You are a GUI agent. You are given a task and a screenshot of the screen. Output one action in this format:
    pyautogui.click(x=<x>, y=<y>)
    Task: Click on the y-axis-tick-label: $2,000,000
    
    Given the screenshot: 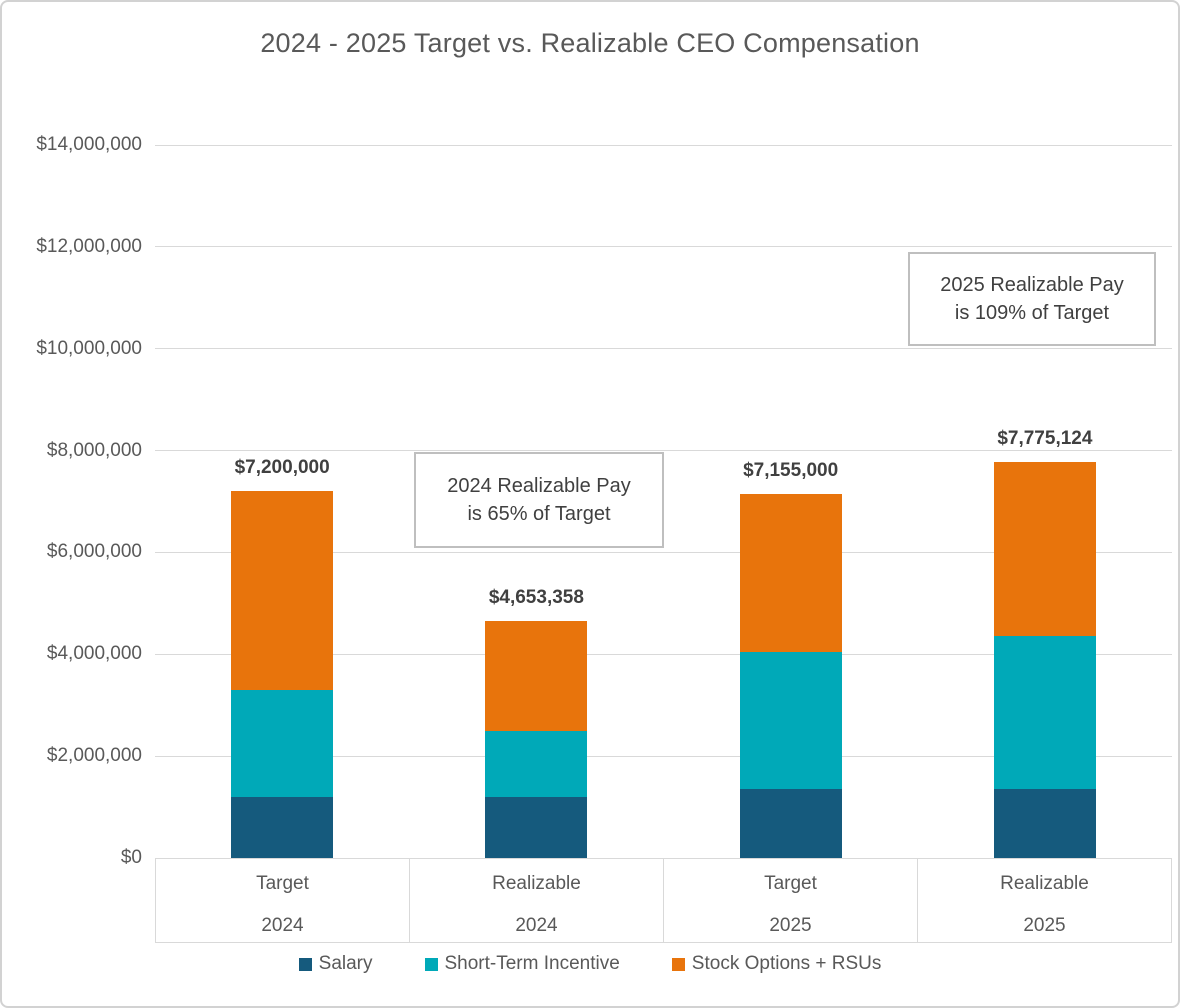 What is the action you would take?
    pyautogui.click(x=94, y=756)
    